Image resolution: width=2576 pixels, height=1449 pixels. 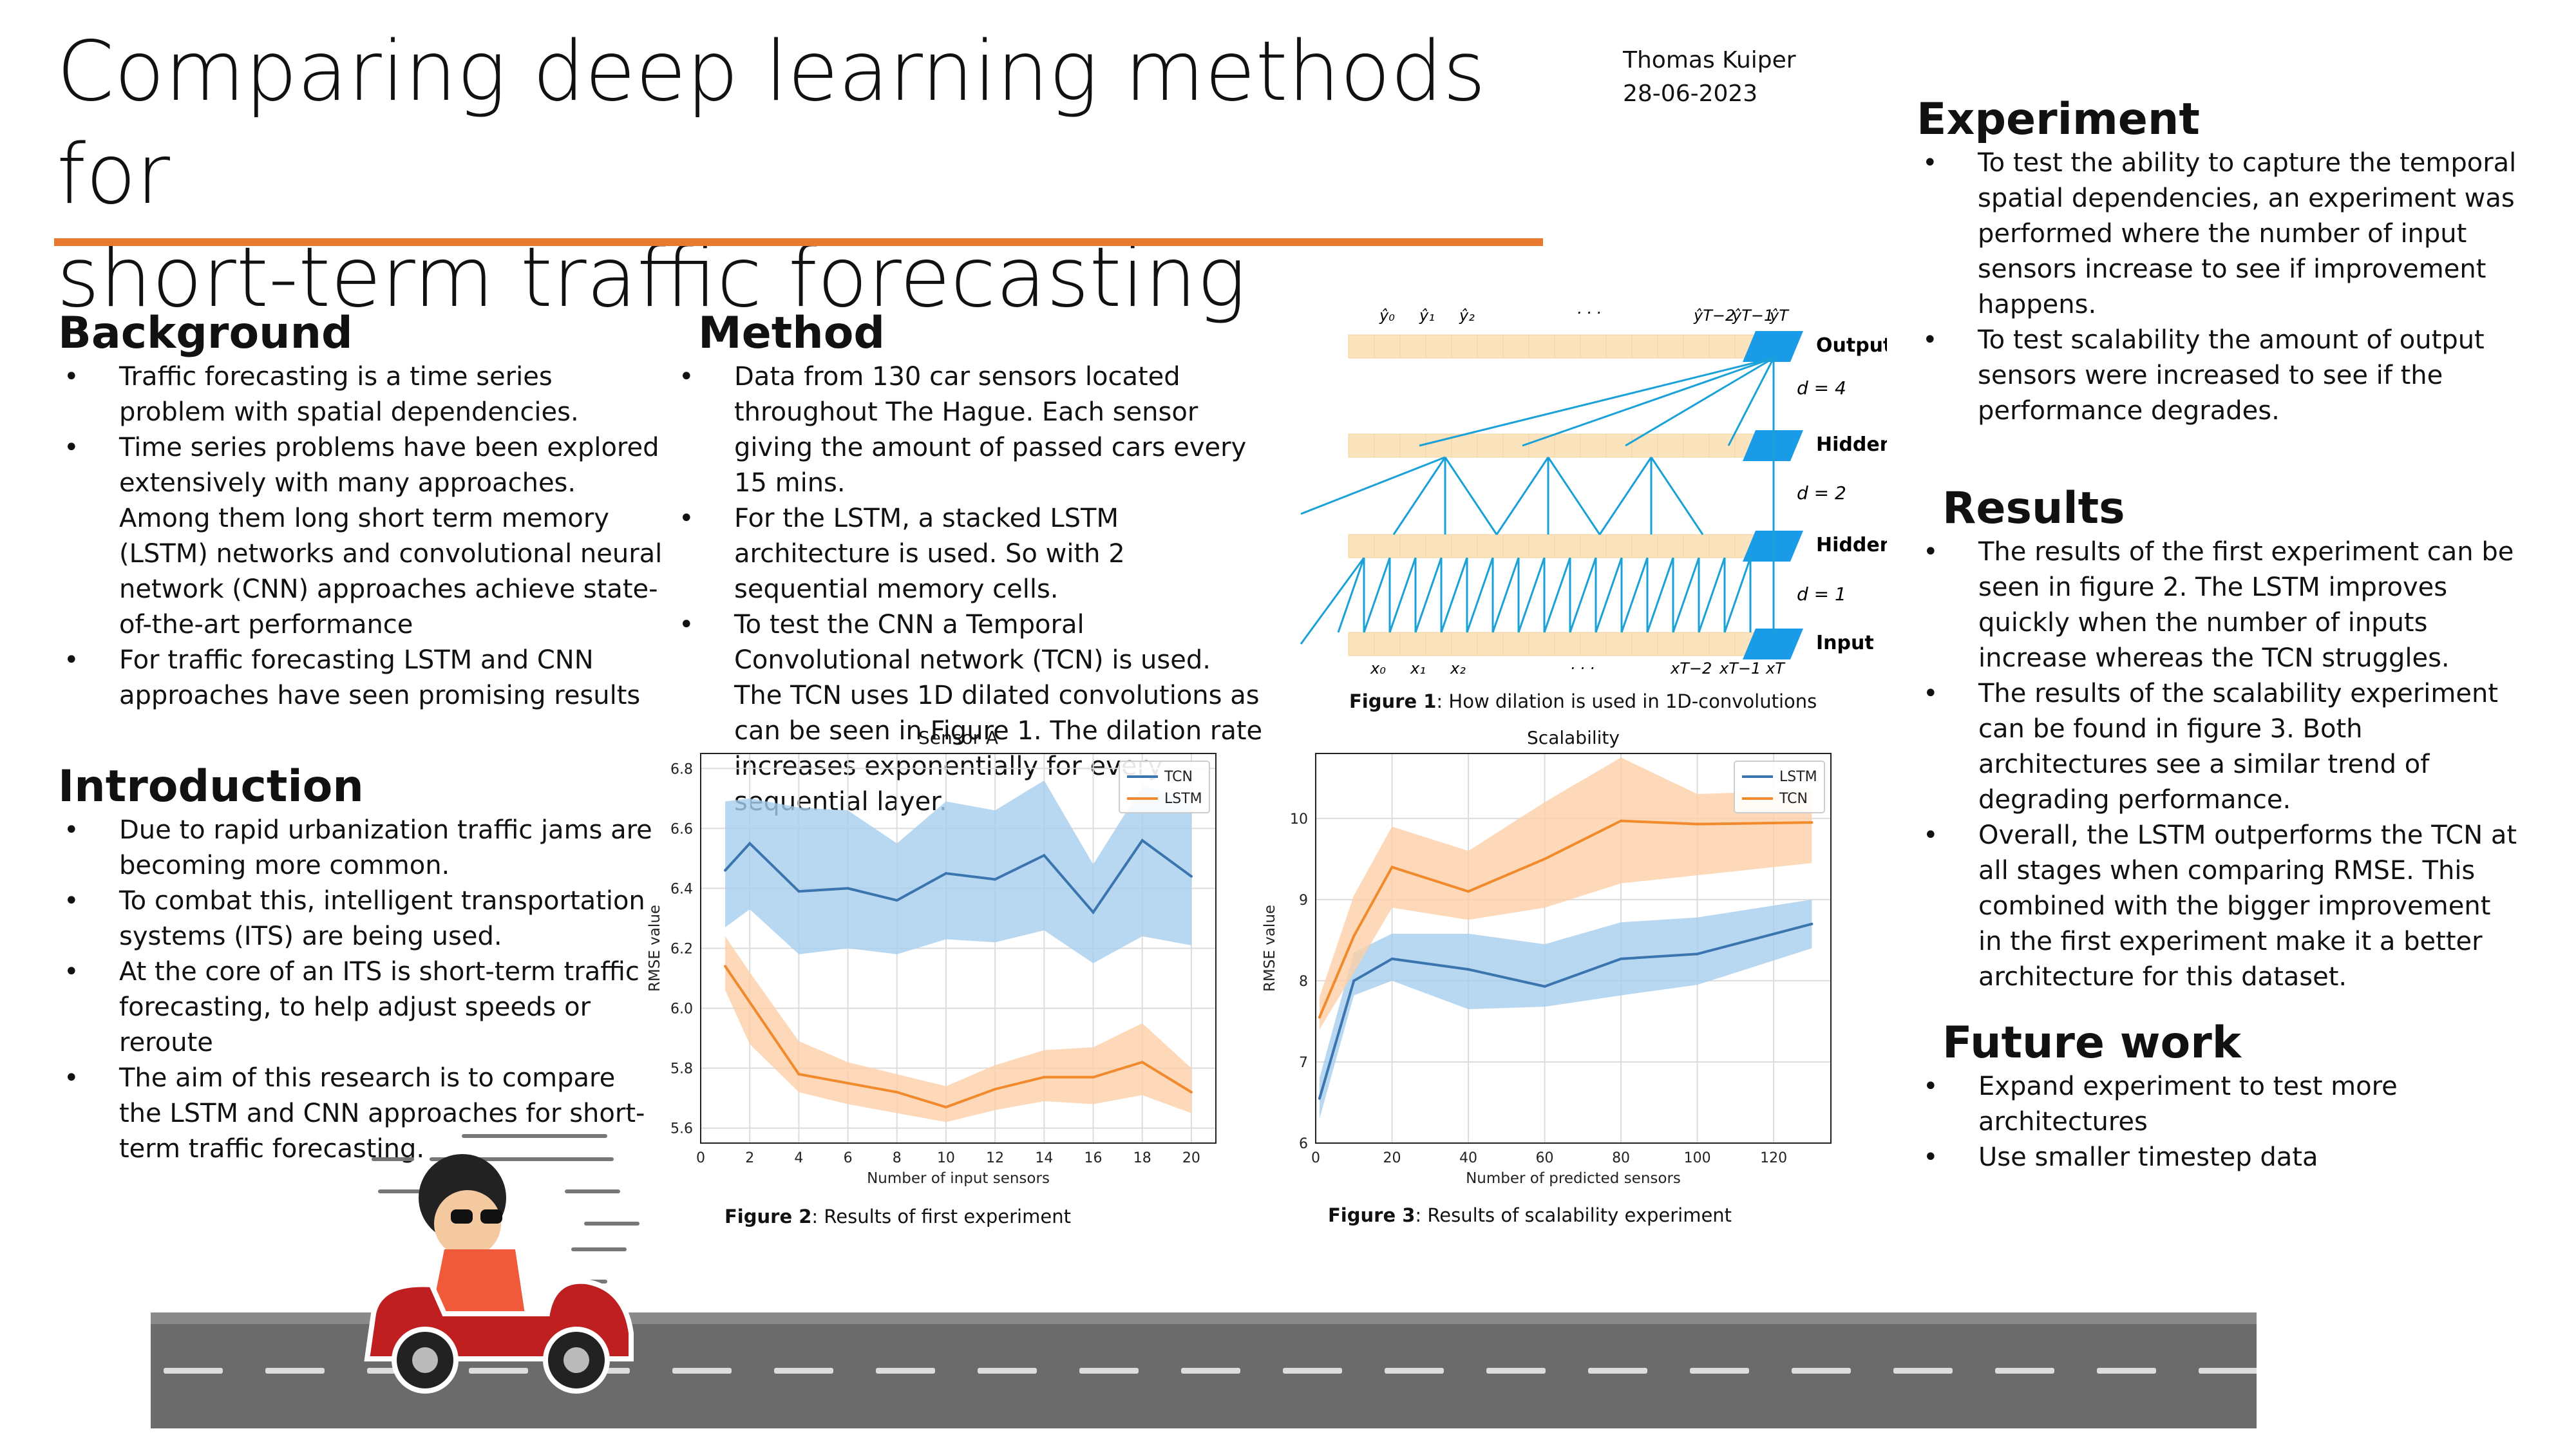 I want to click on x-tick-label: 4, so click(x=798, y=1158).